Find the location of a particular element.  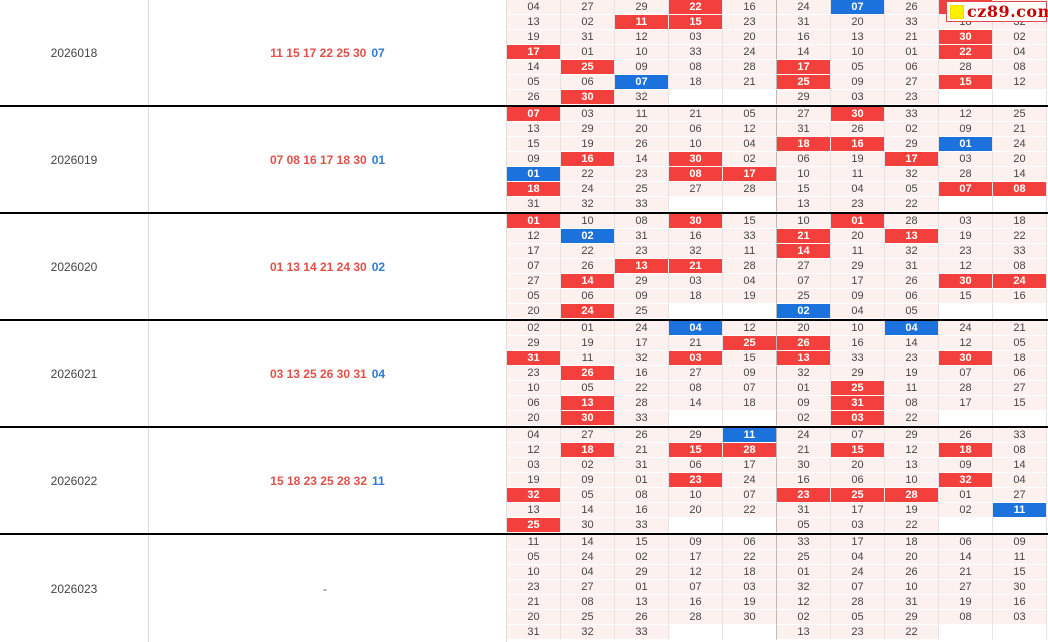

grid-cell: 23 is located at coordinates (642, 251).